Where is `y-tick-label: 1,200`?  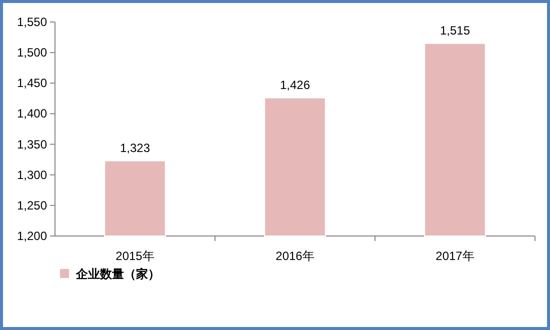
y-tick-label: 1,200 is located at coordinates (32, 236).